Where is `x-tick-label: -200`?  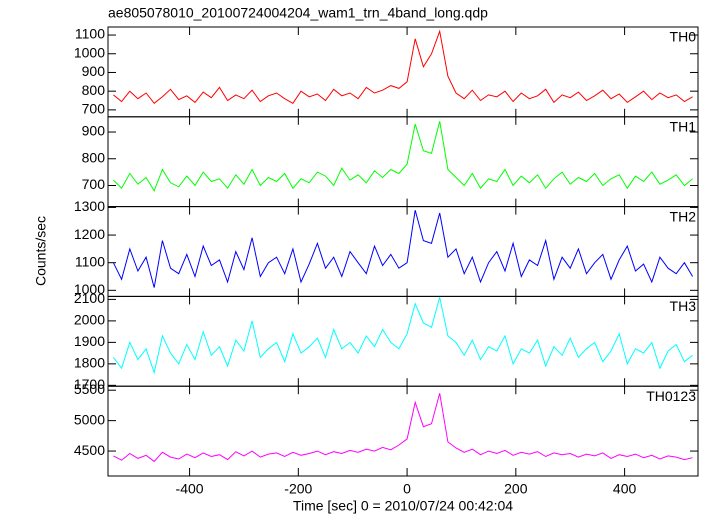
x-tick-label: -200 is located at coordinates (298, 489).